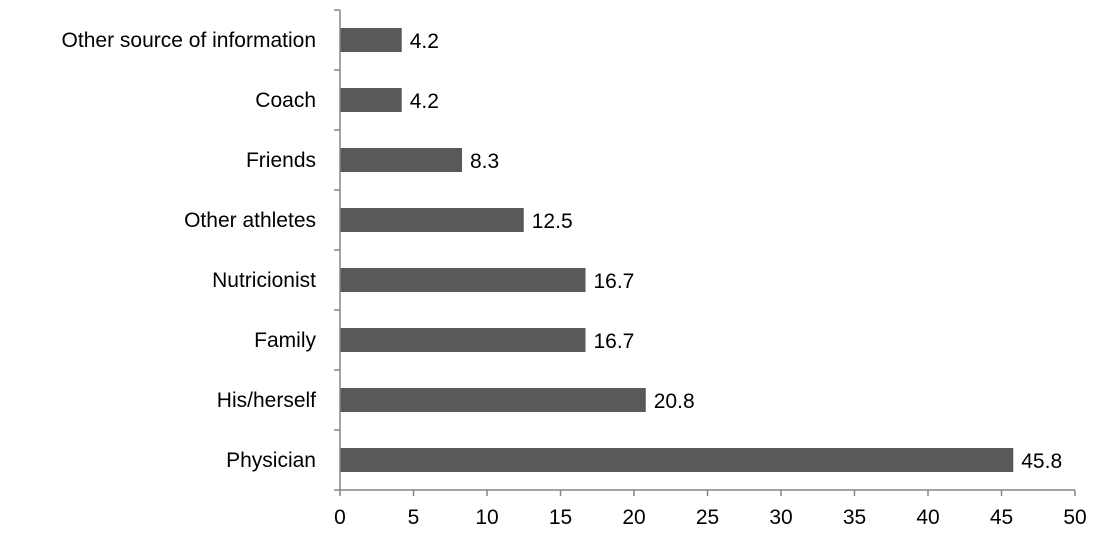  What do you see at coordinates (340, 517) in the screenshot?
I see `x-tick-label: 0` at bounding box center [340, 517].